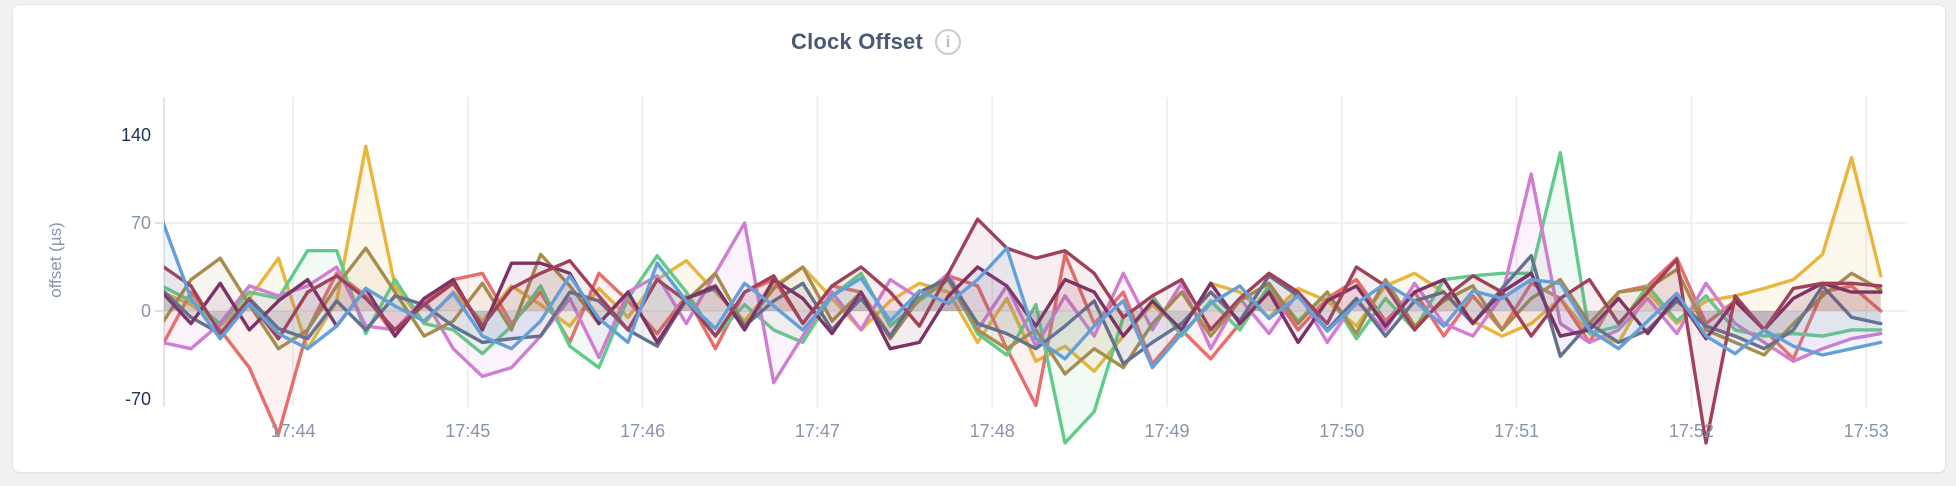  What do you see at coordinates (1691, 431) in the screenshot?
I see `x-tick-label: 17:52` at bounding box center [1691, 431].